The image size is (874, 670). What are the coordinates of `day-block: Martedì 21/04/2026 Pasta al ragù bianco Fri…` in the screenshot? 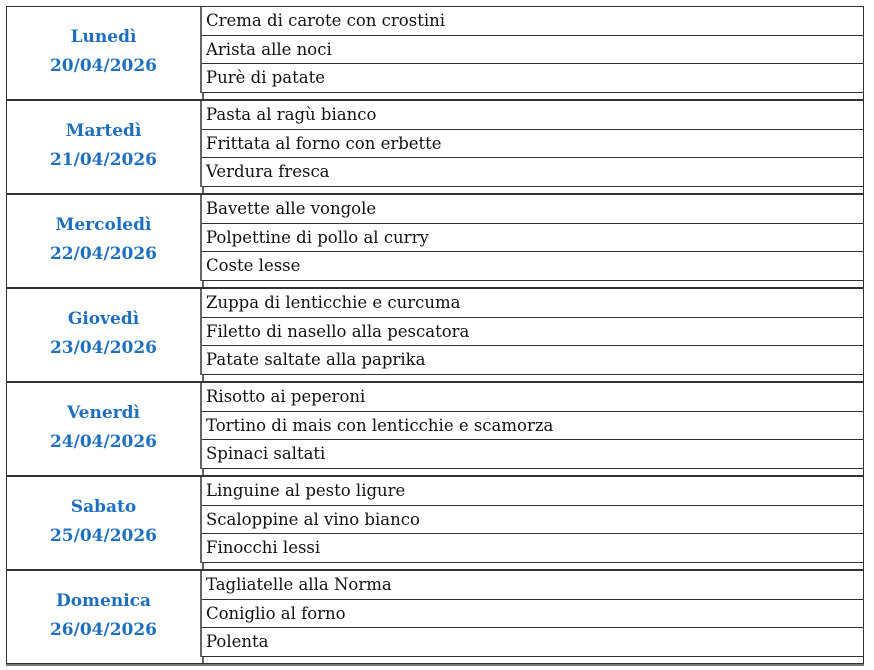 It's located at (435, 143).